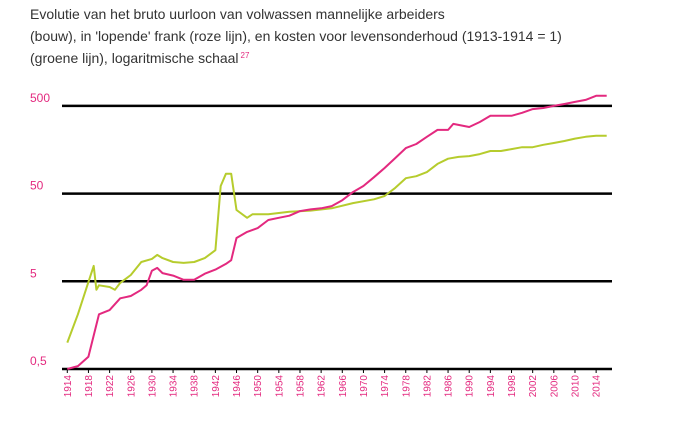 This screenshot has width=678, height=424. What do you see at coordinates (110, 386) in the screenshot?
I see `x-tick-label: 1922` at bounding box center [110, 386].